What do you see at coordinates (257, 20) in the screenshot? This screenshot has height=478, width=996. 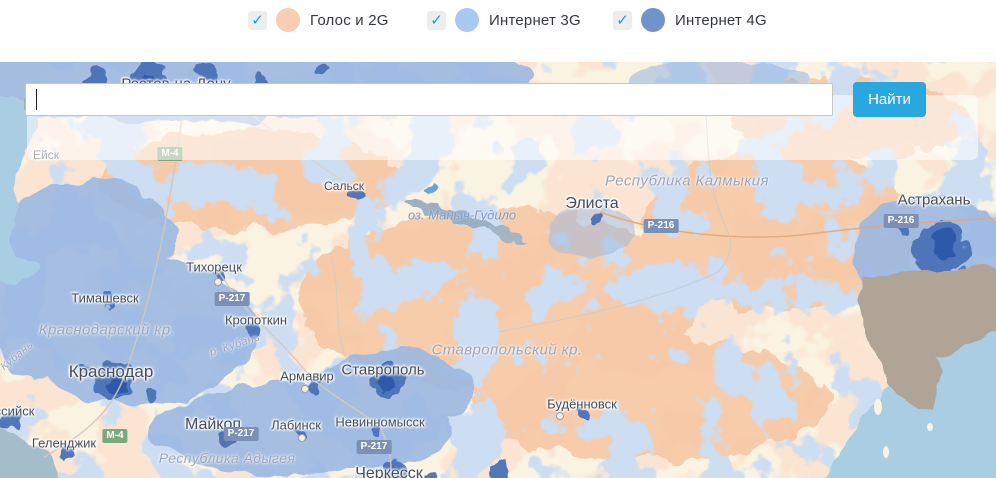 I see `checkbox-voice-2g: ✓` at bounding box center [257, 20].